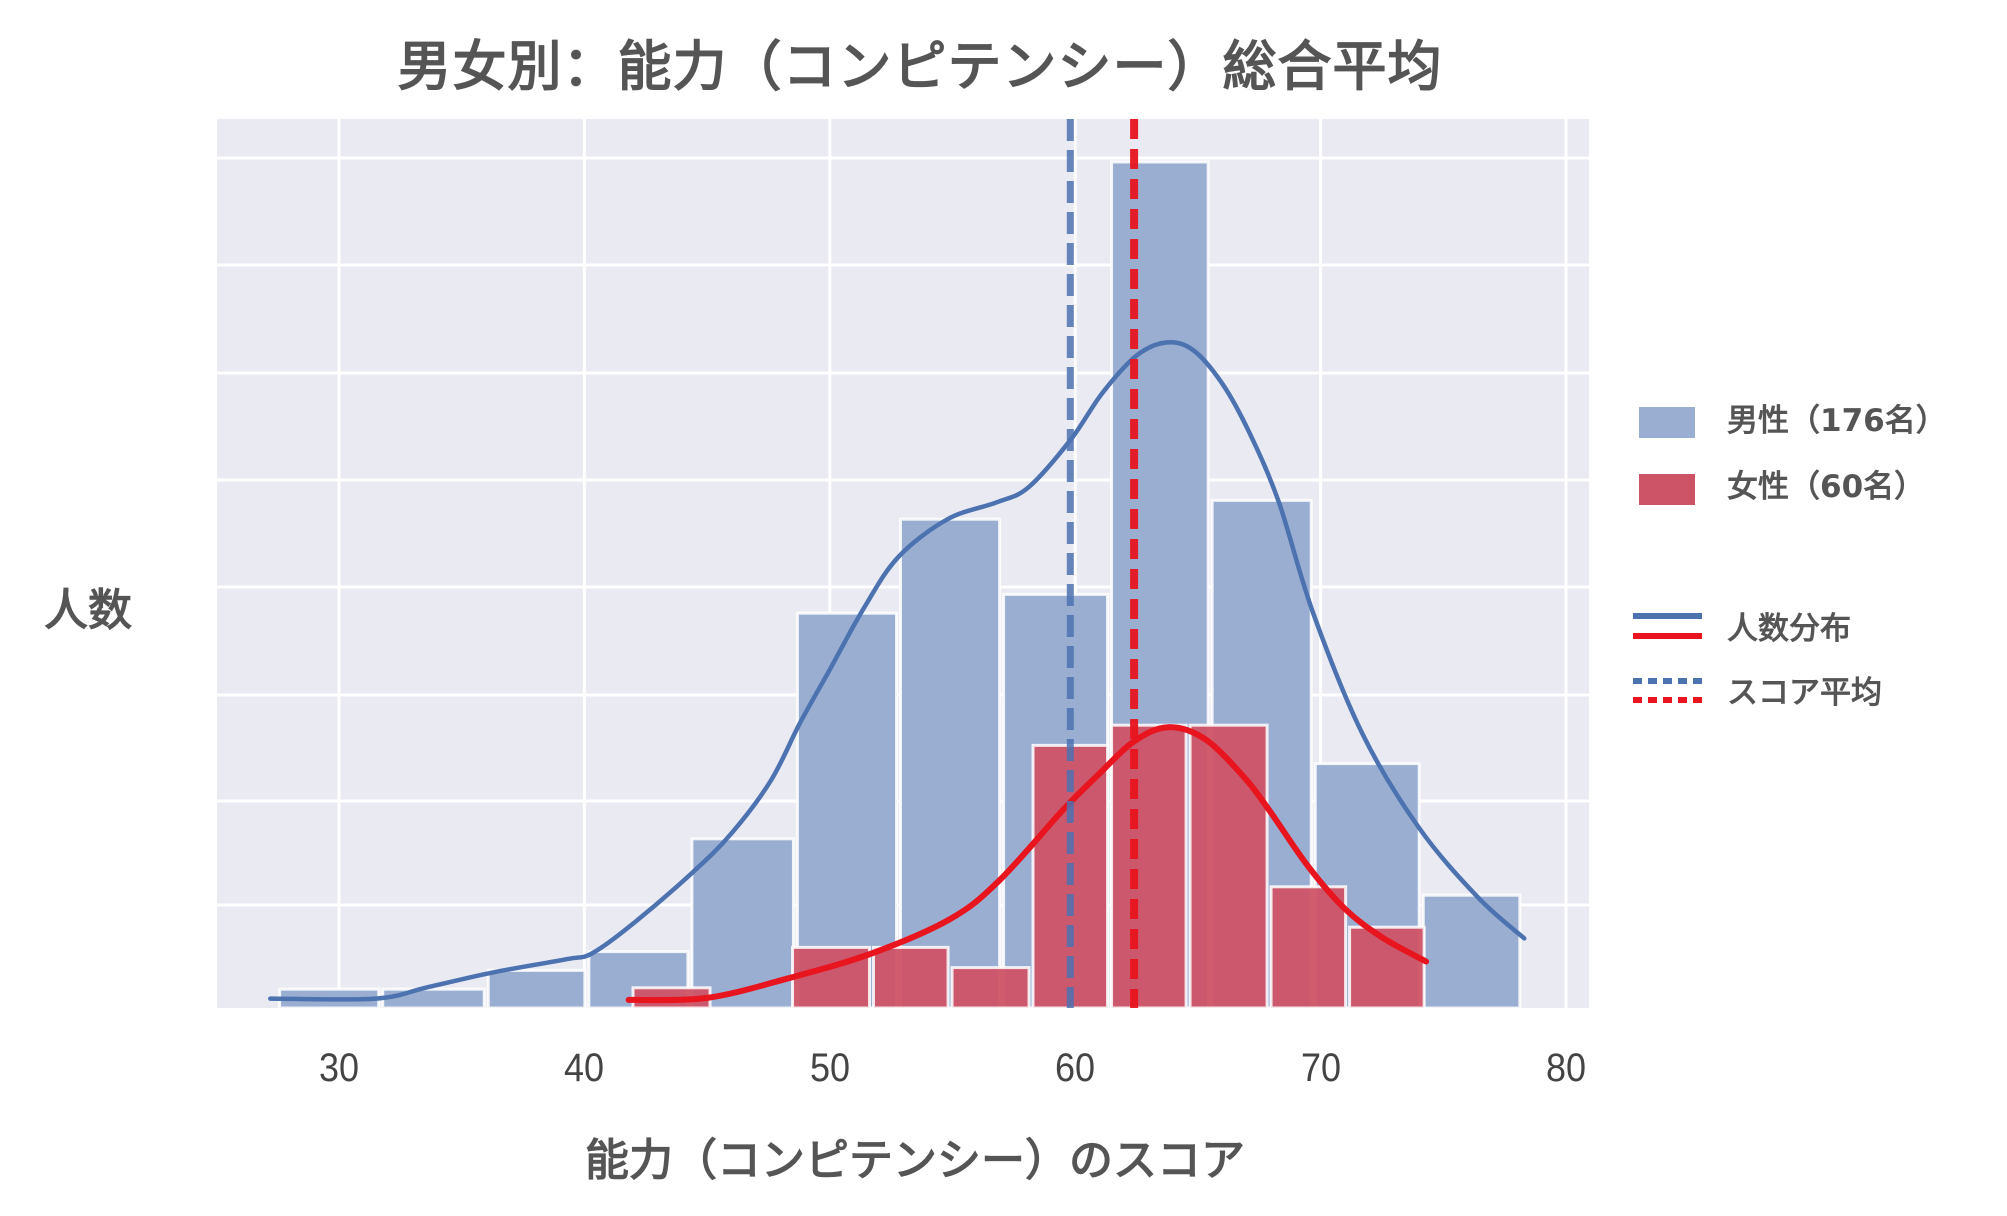 Image resolution: width=2007 pixels, height=1216 pixels. Describe the element at coordinates (830, 1068) in the screenshot. I see `x-tick-label: 50` at that location.